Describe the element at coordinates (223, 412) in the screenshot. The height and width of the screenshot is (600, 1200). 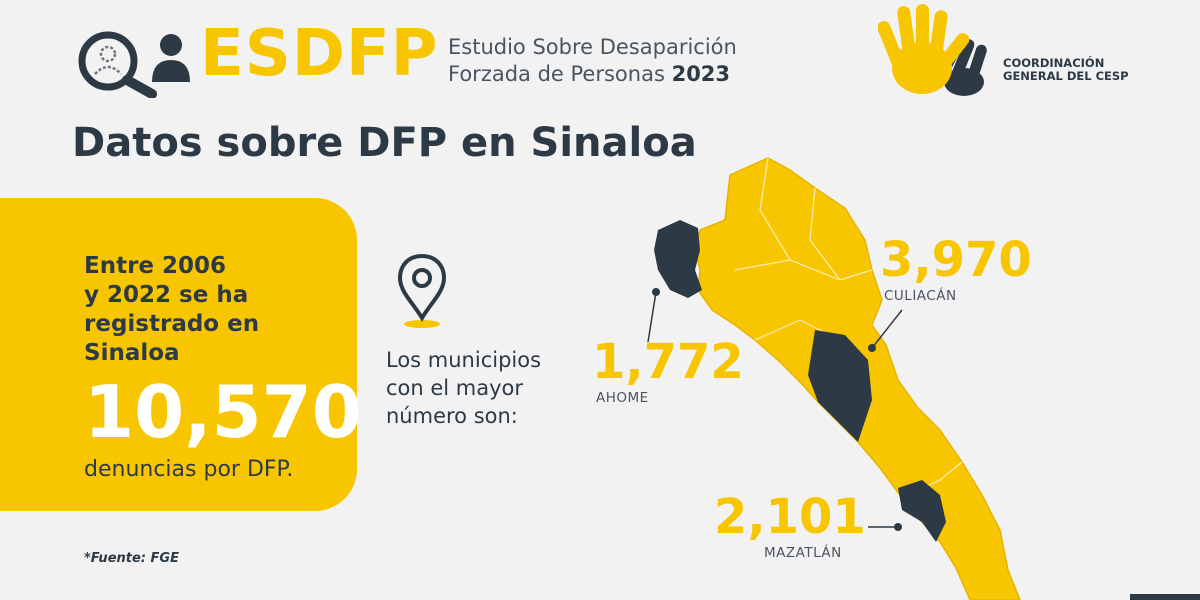
I see `total-count: 10,570` at that location.